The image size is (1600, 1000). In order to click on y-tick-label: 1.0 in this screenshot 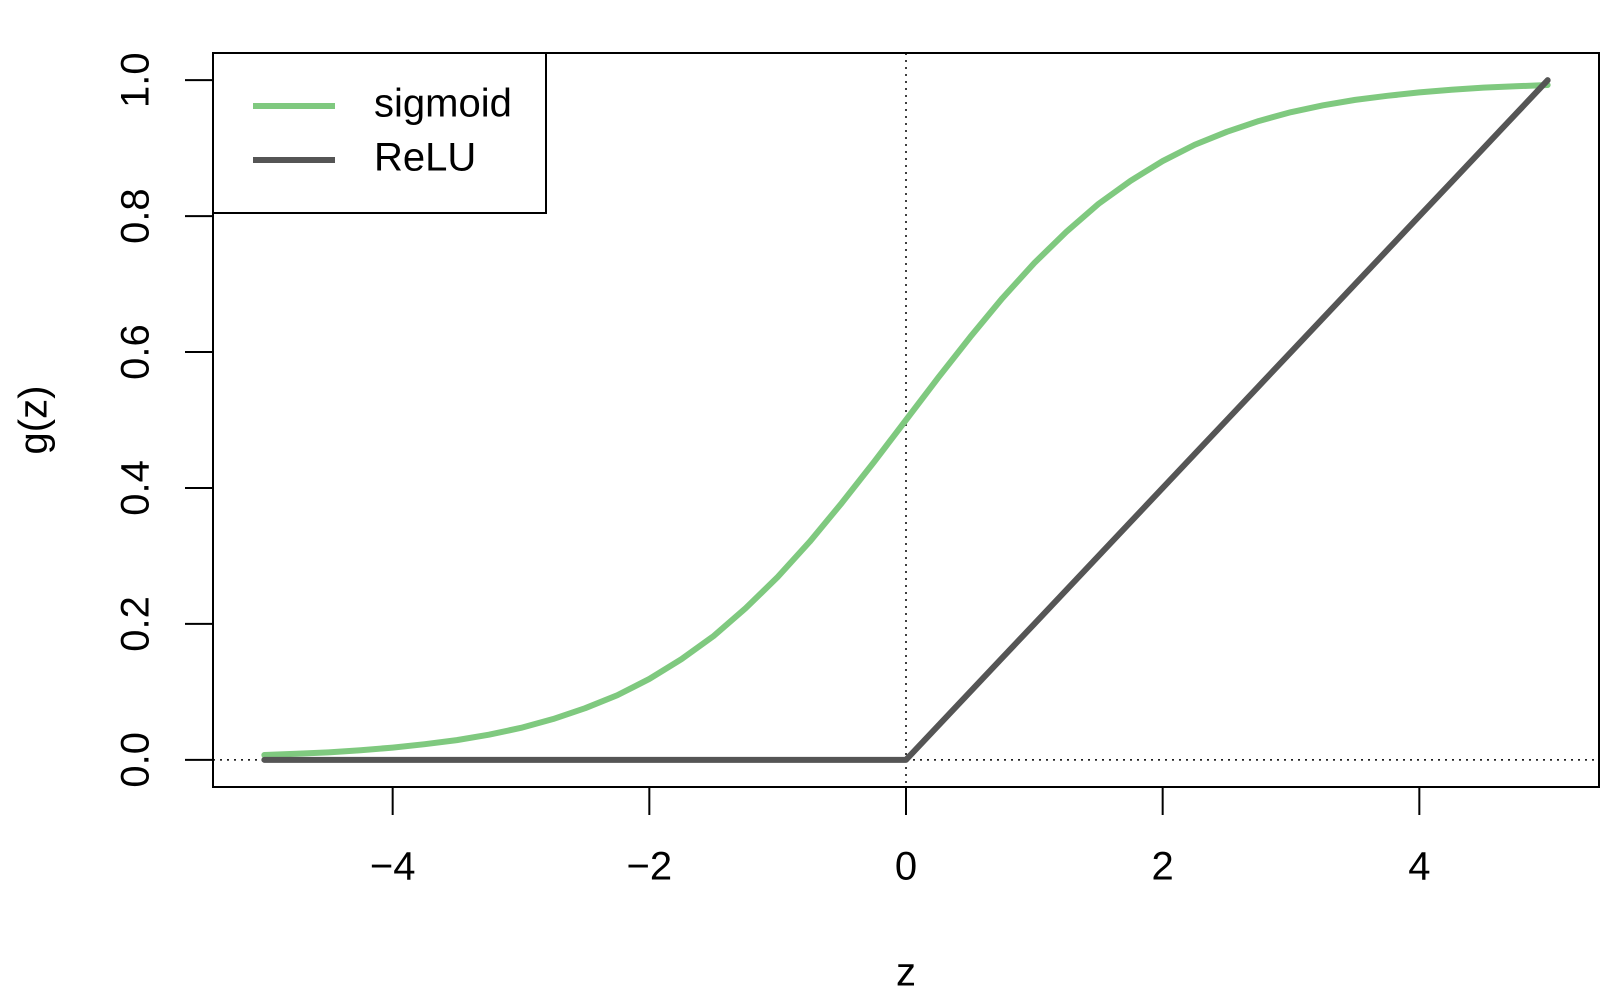, I will do `click(136, 80)`.